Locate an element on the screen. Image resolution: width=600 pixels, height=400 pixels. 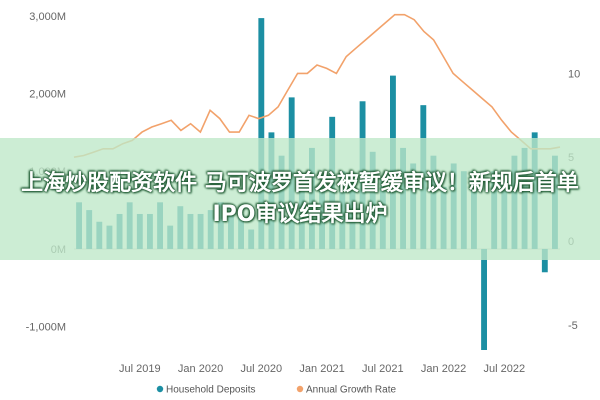
headline-title: 上海炒股配资软件 马可波罗首发被暂缓审议！新规后首单IPO审议结果出炉 is located at coordinates (300, 199).